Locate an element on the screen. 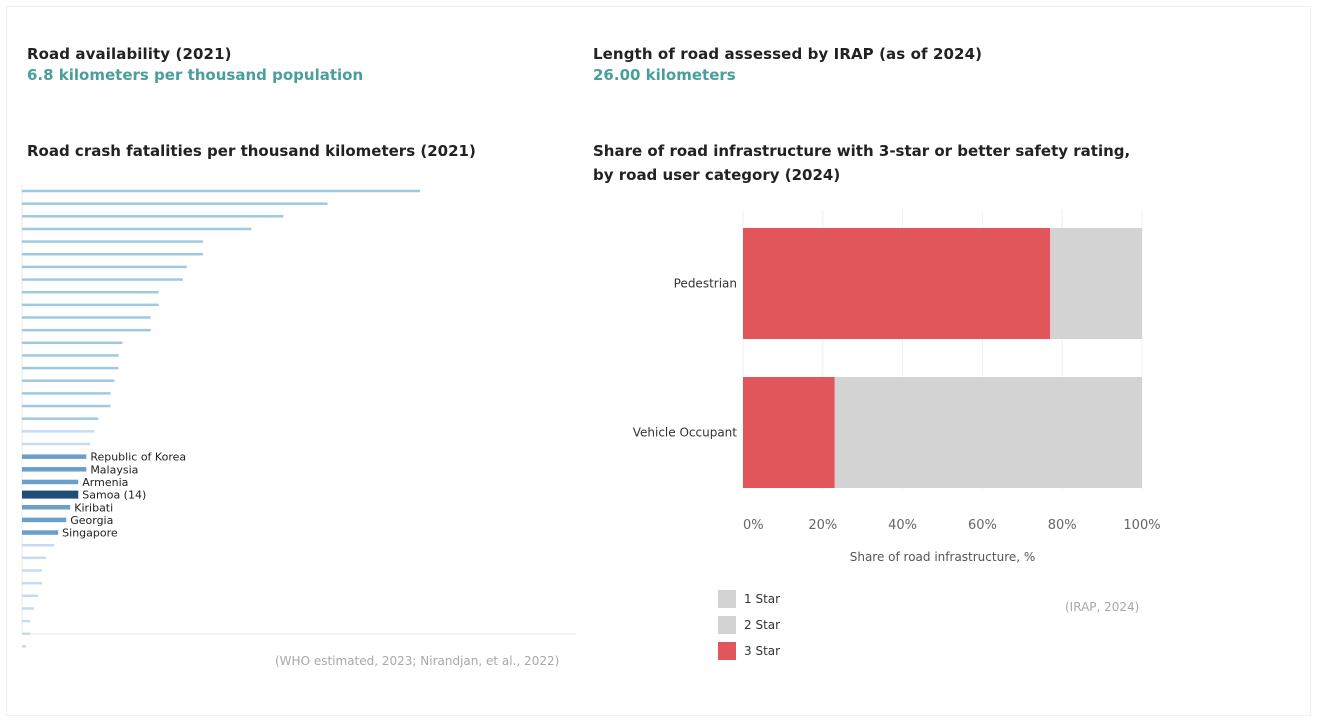 The width and height of the screenshot is (1319, 722). x-tick-label: 60% is located at coordinates (982, 525).